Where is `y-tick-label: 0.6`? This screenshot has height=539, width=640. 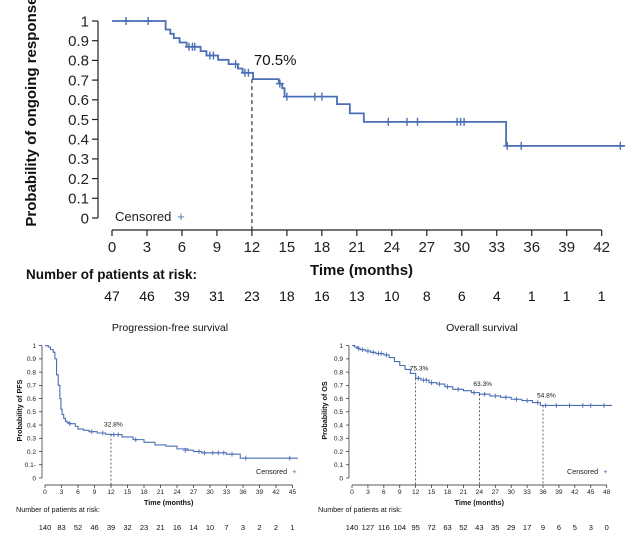
y-tick-label: 0.6 is located at coordinates (31, 399).